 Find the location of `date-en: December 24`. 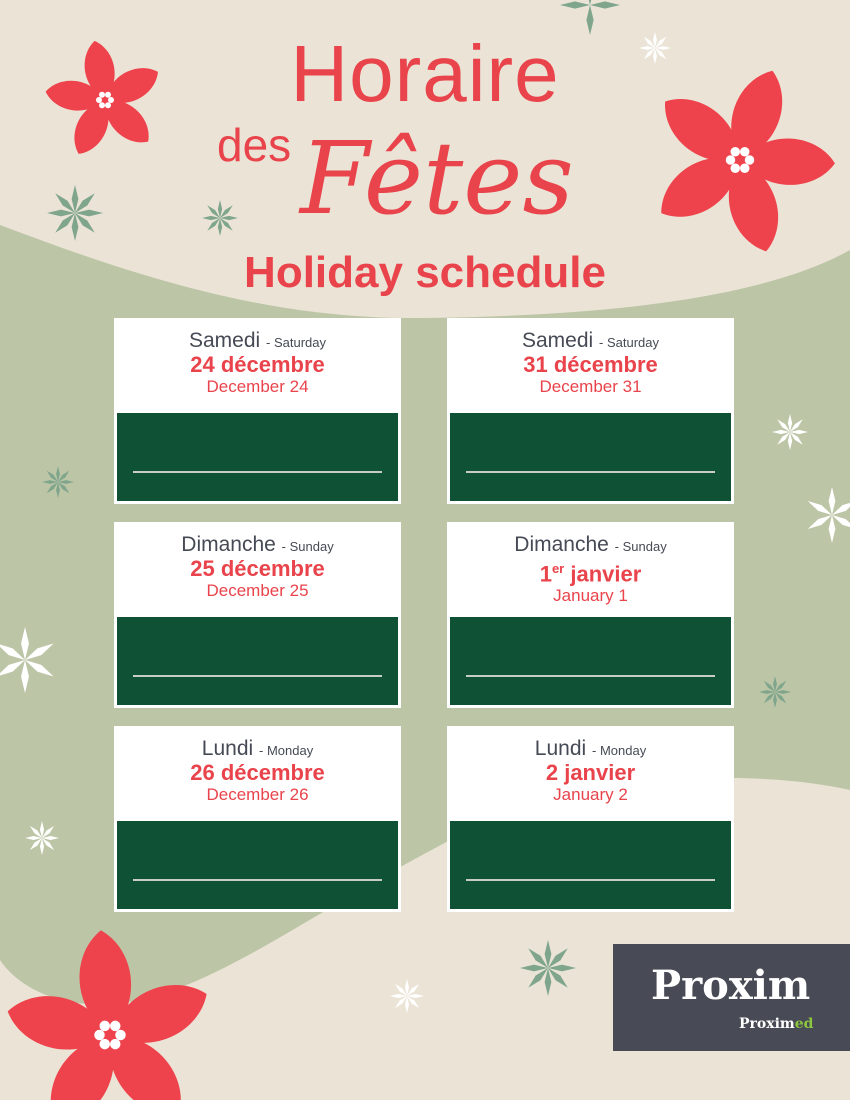

date-en: December 24 is located at coordinates (257, 386).